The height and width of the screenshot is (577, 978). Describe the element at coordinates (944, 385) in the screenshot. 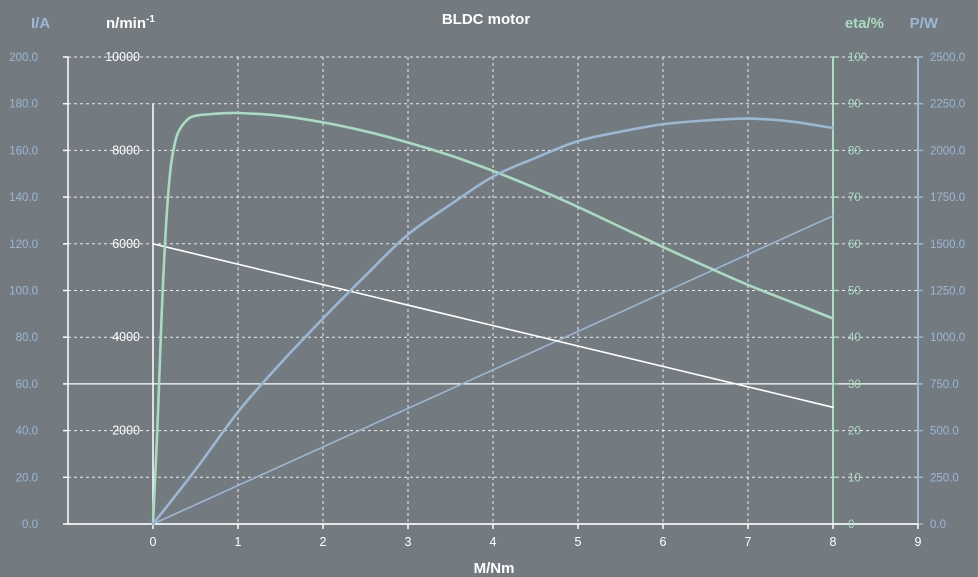

I see `power-tick-label: 750.0` at that location.